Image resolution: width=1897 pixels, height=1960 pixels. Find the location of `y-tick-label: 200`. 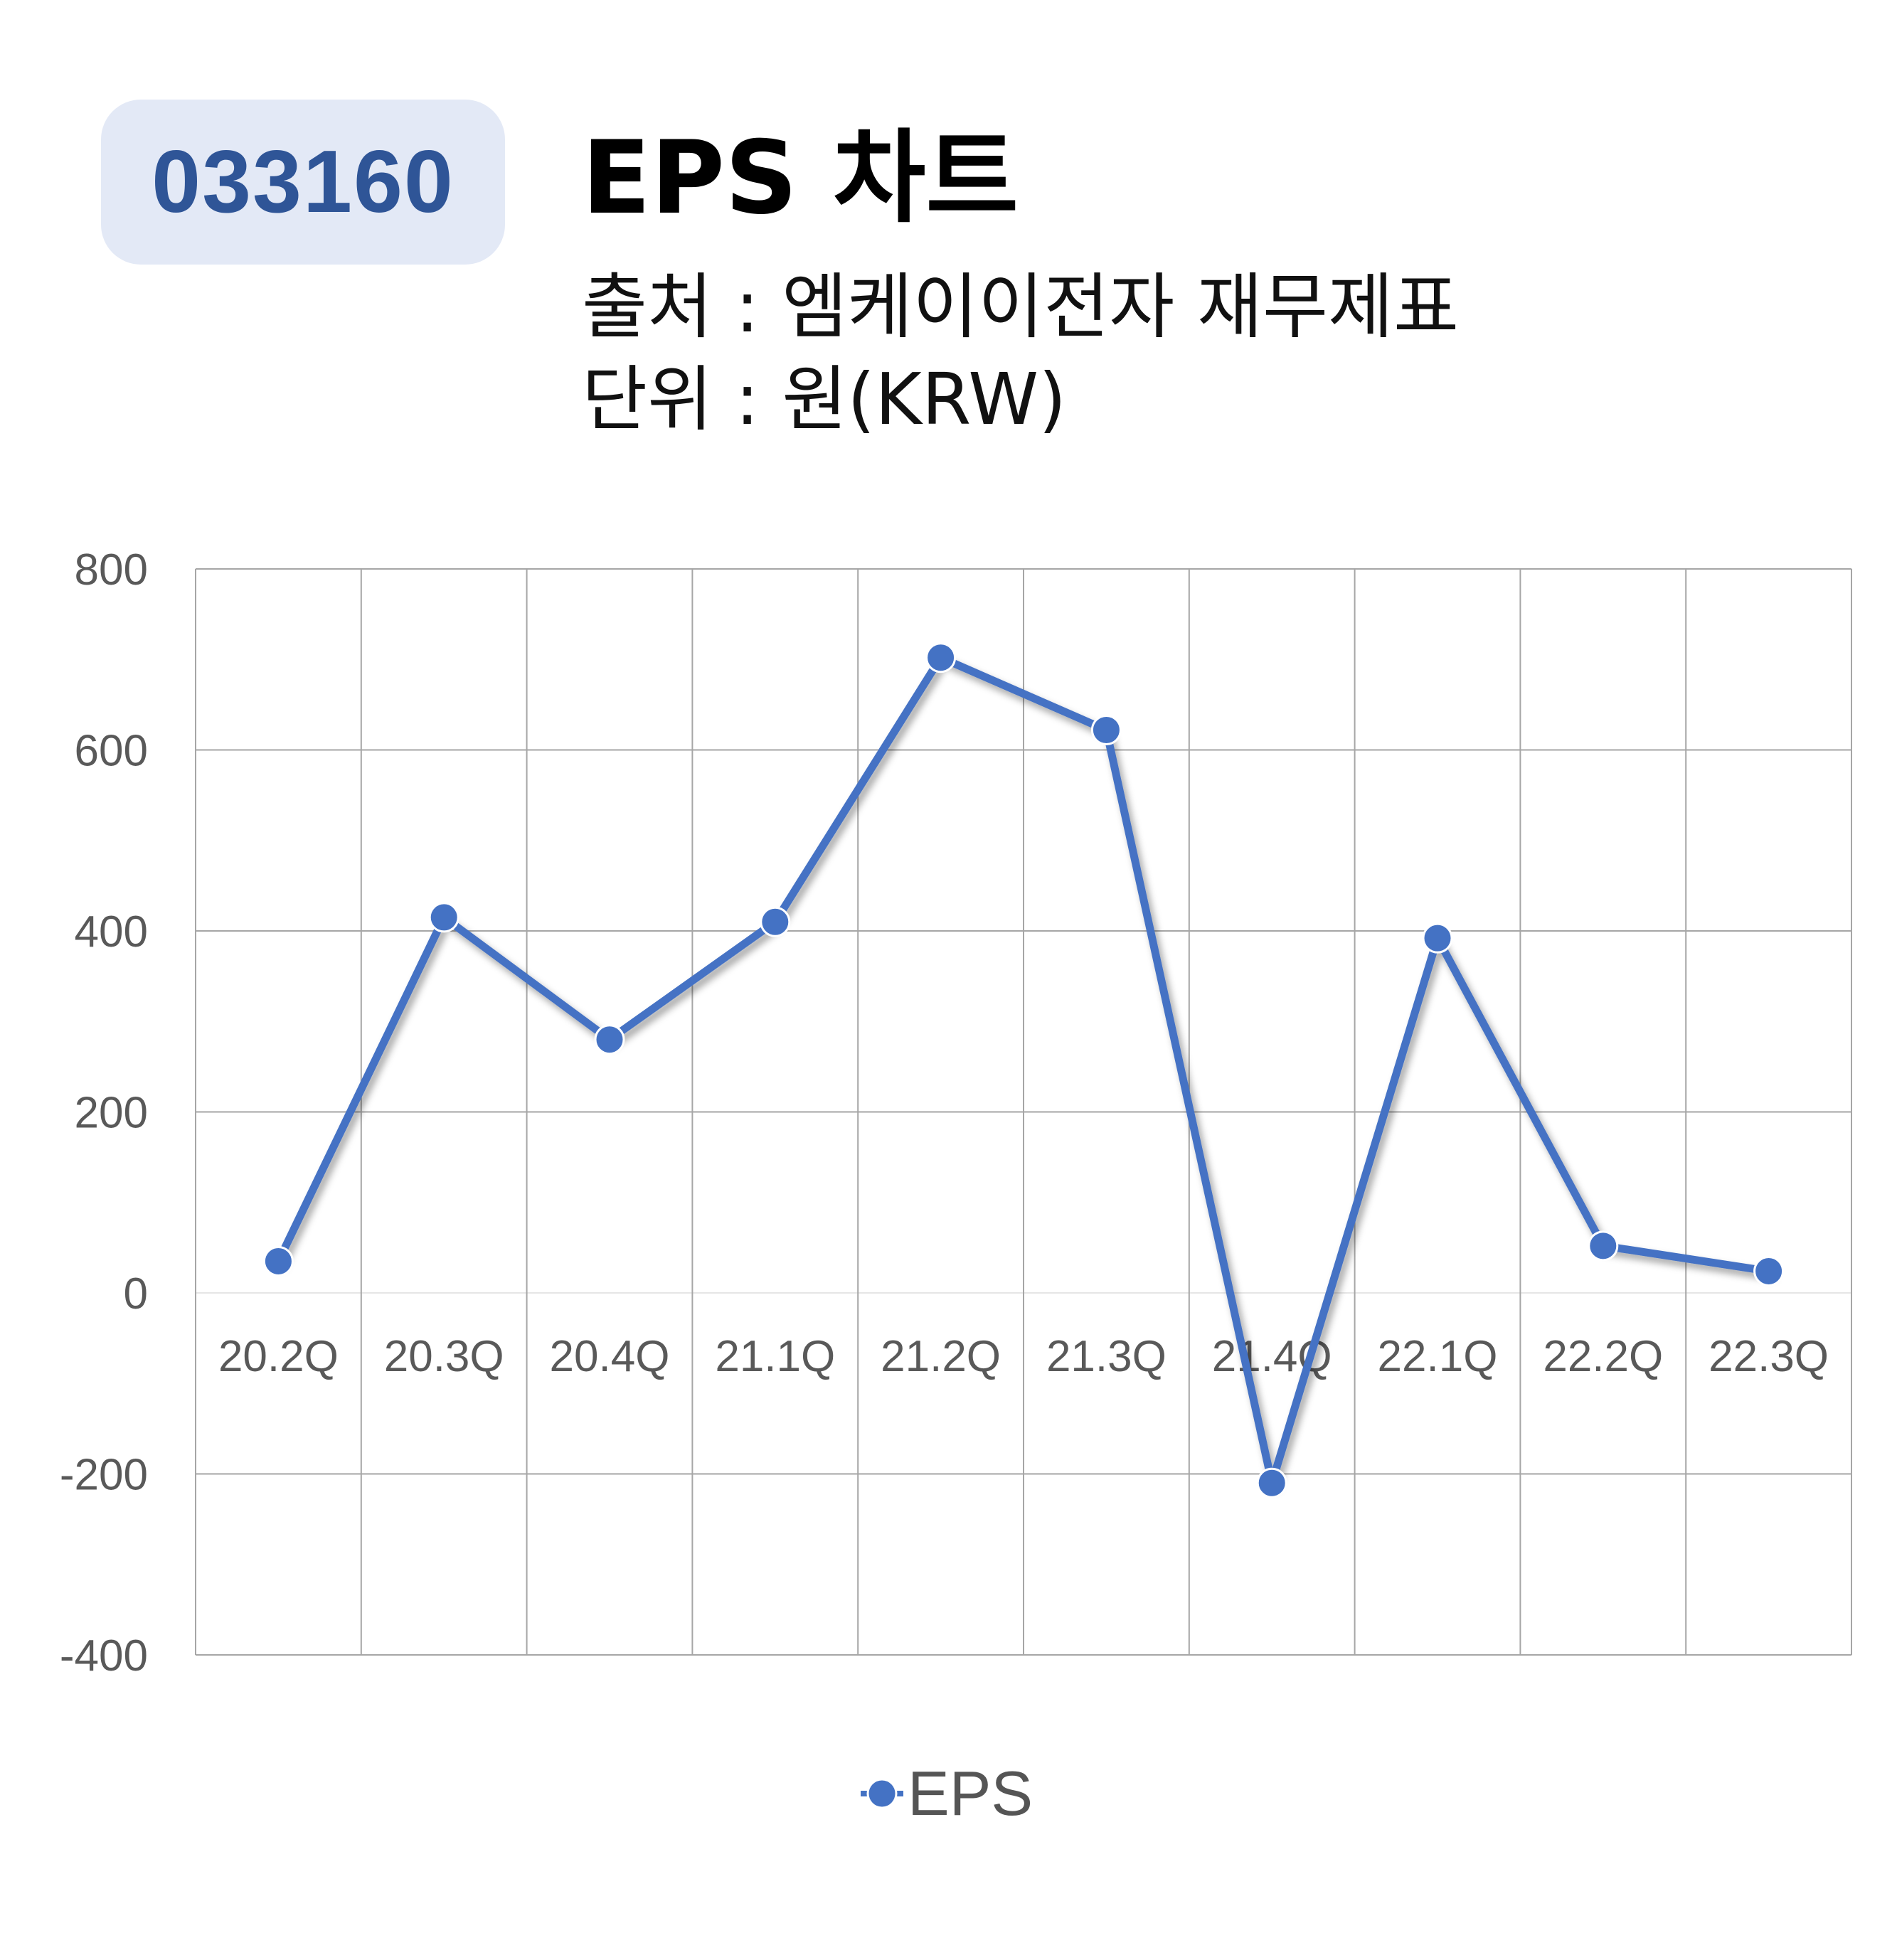

y-tick-label: 200 is located at coordinates (111, 1113).